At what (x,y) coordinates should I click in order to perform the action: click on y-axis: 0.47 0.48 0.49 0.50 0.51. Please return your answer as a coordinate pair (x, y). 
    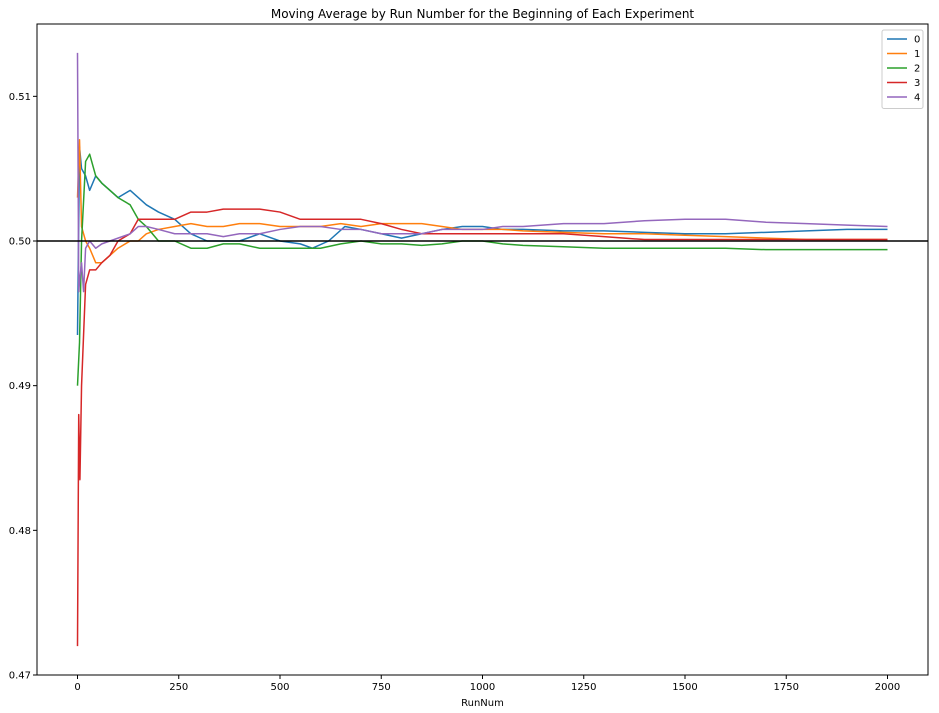
    Looking at the image, I should click on (23, 387).